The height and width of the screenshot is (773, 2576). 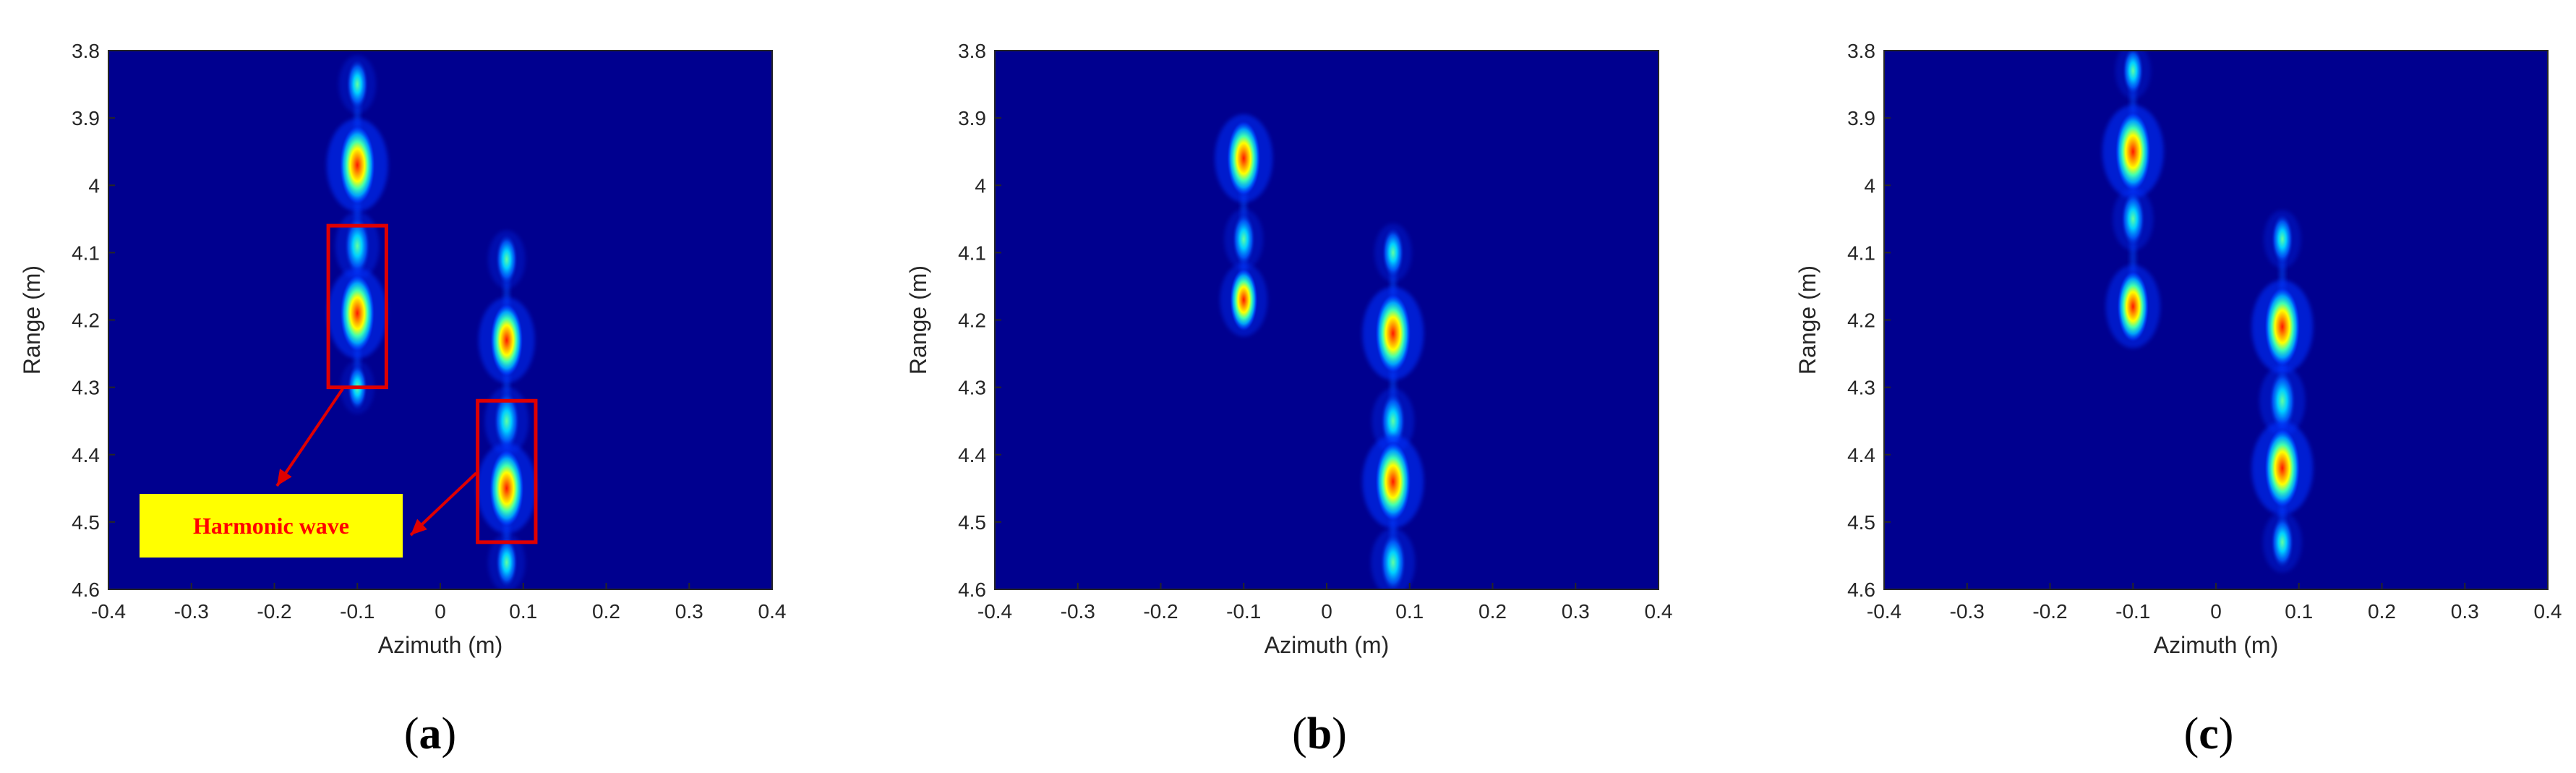 I want to click on harmonic-label-text: Harmonic wave, so click(x=271, y=526).